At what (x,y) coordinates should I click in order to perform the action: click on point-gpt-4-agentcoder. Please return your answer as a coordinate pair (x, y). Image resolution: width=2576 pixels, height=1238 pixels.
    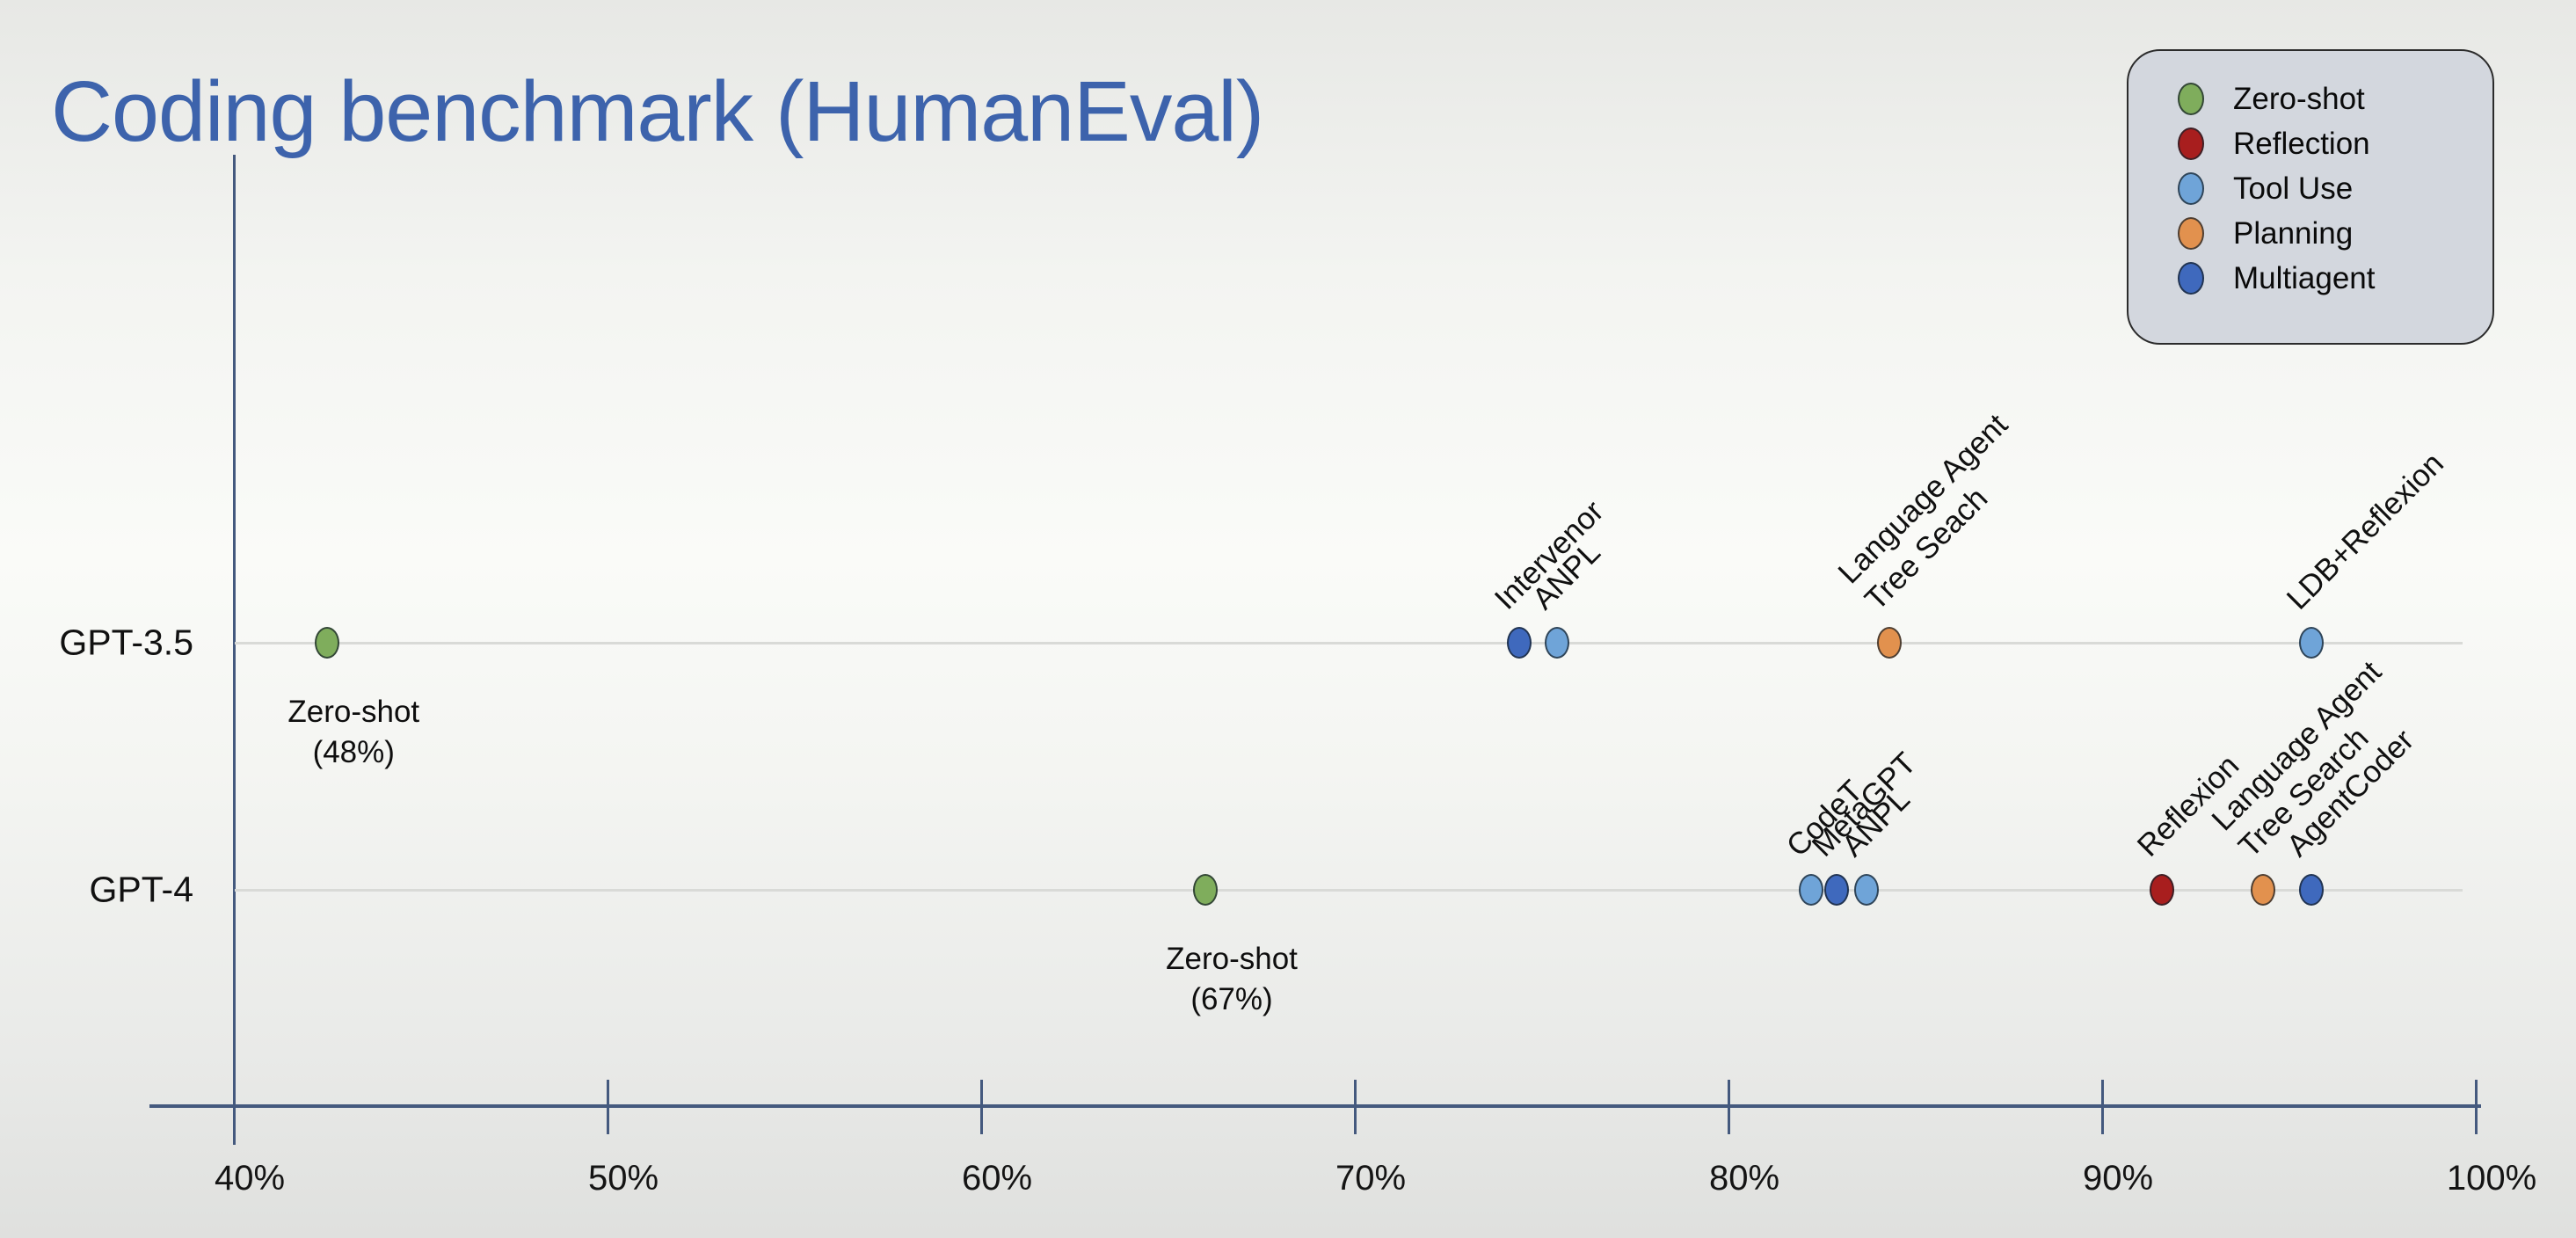
    Looking at the image, I should click on (2311, 890).